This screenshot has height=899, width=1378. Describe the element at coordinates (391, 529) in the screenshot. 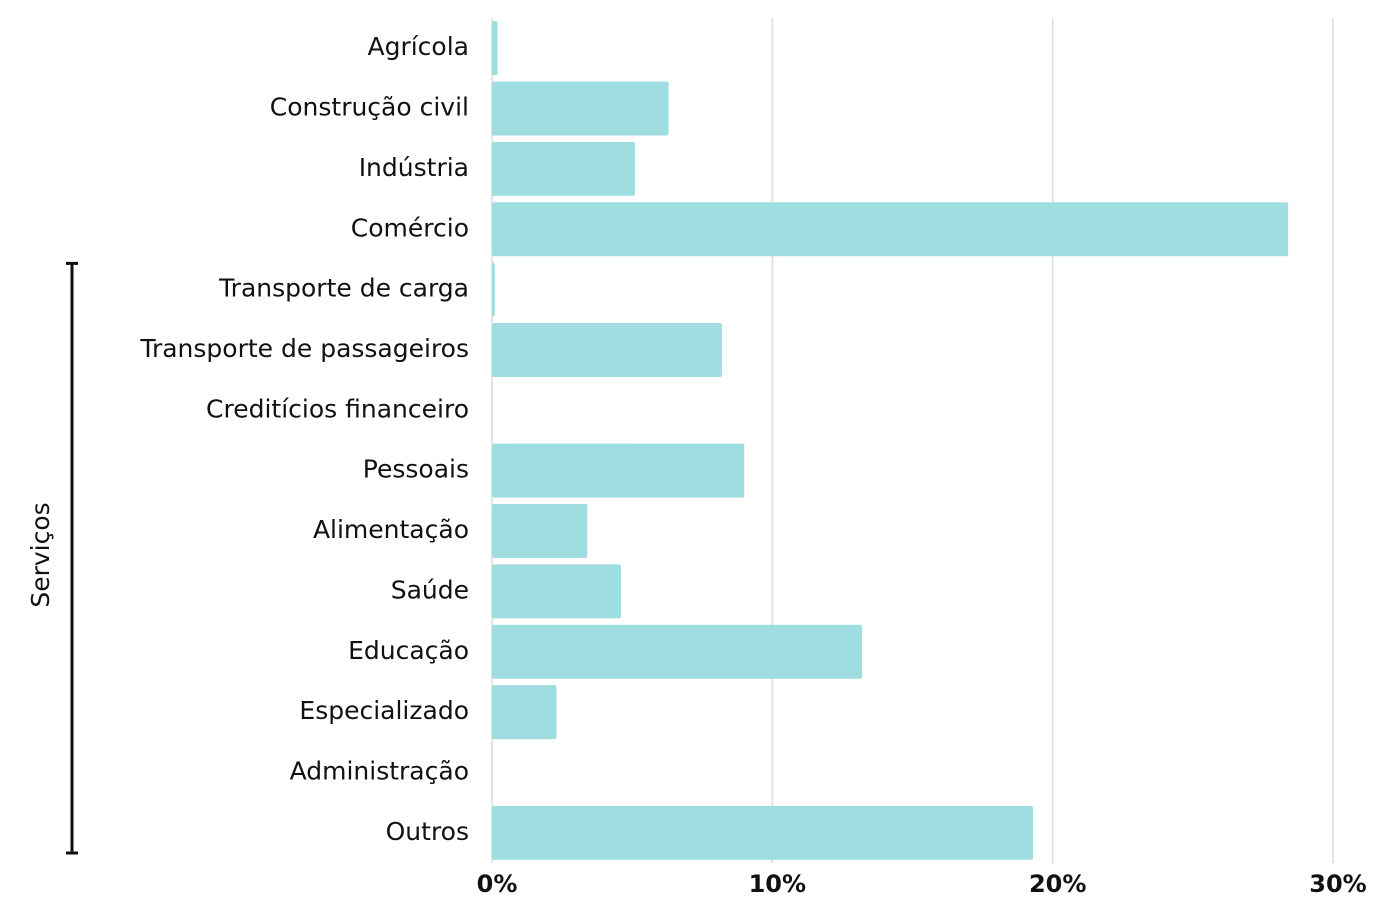

I see `y-tick-label: Alimentação` at that location.